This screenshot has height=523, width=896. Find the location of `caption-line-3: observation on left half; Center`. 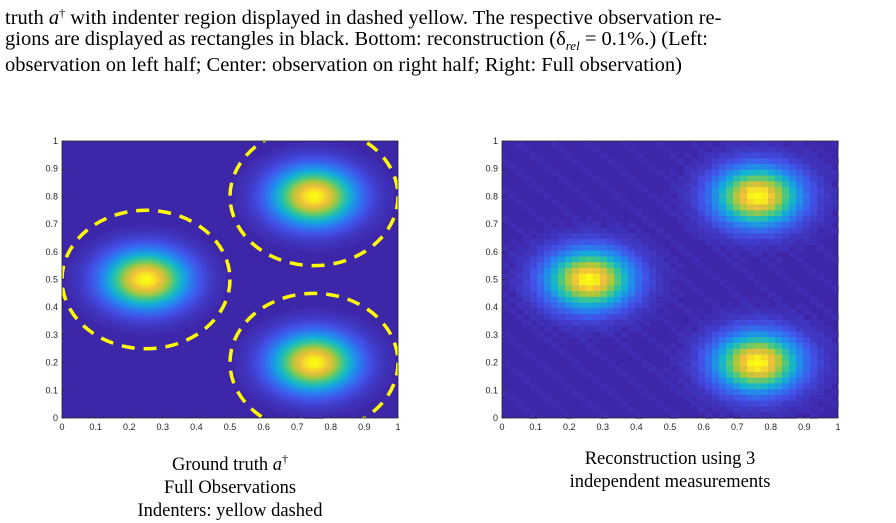

caption-line-3: observation on left half; Center is located at coordinates (343, 65).